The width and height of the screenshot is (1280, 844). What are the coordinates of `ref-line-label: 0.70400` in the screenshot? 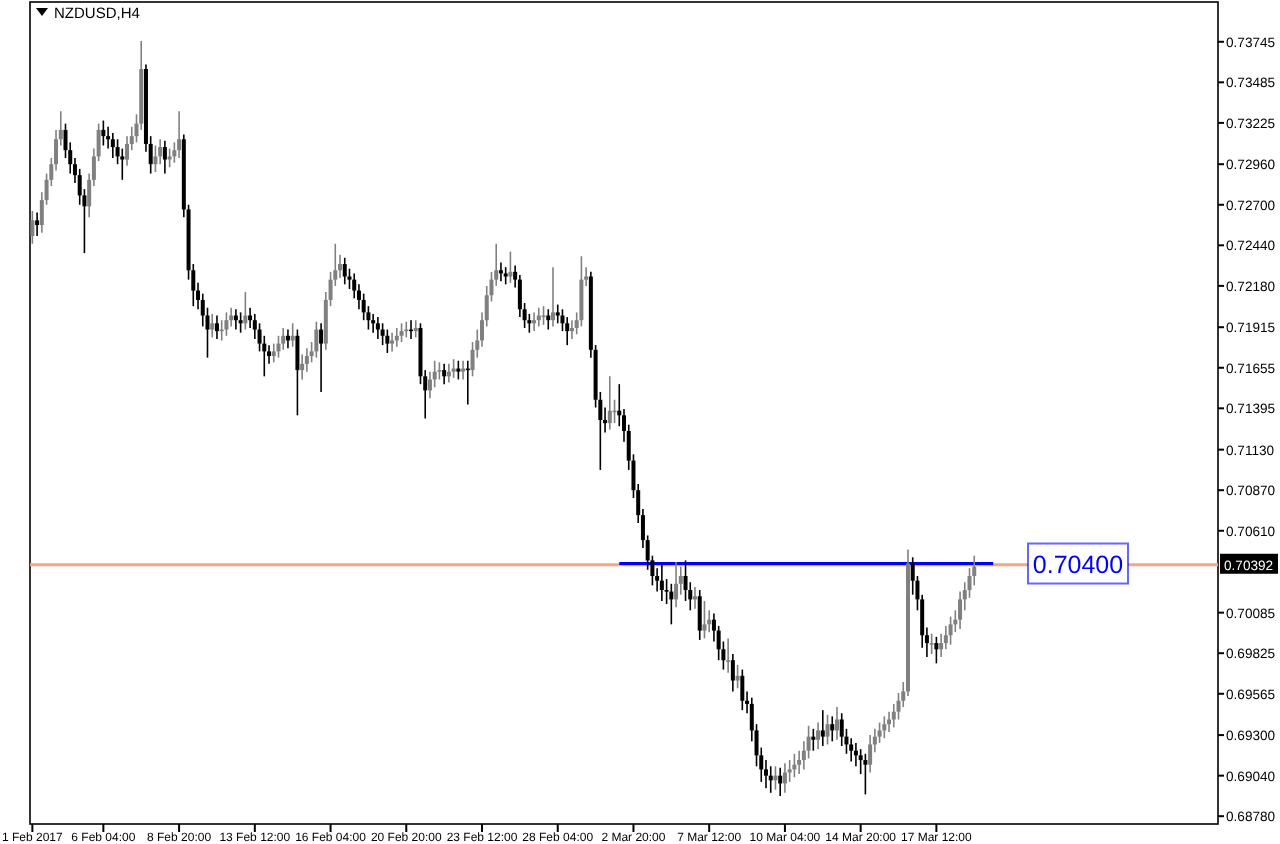 It's located at (1078, 564).